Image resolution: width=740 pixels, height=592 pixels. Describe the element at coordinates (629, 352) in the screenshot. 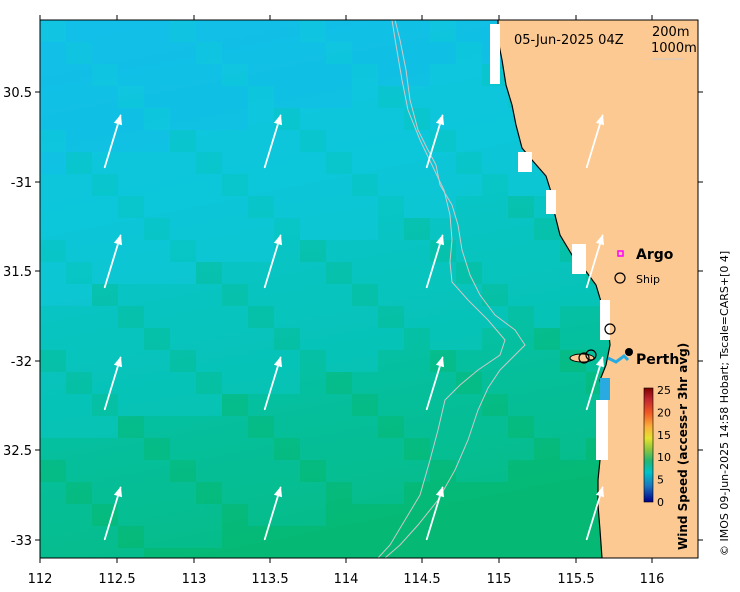

I see `perth-dot` at that location.